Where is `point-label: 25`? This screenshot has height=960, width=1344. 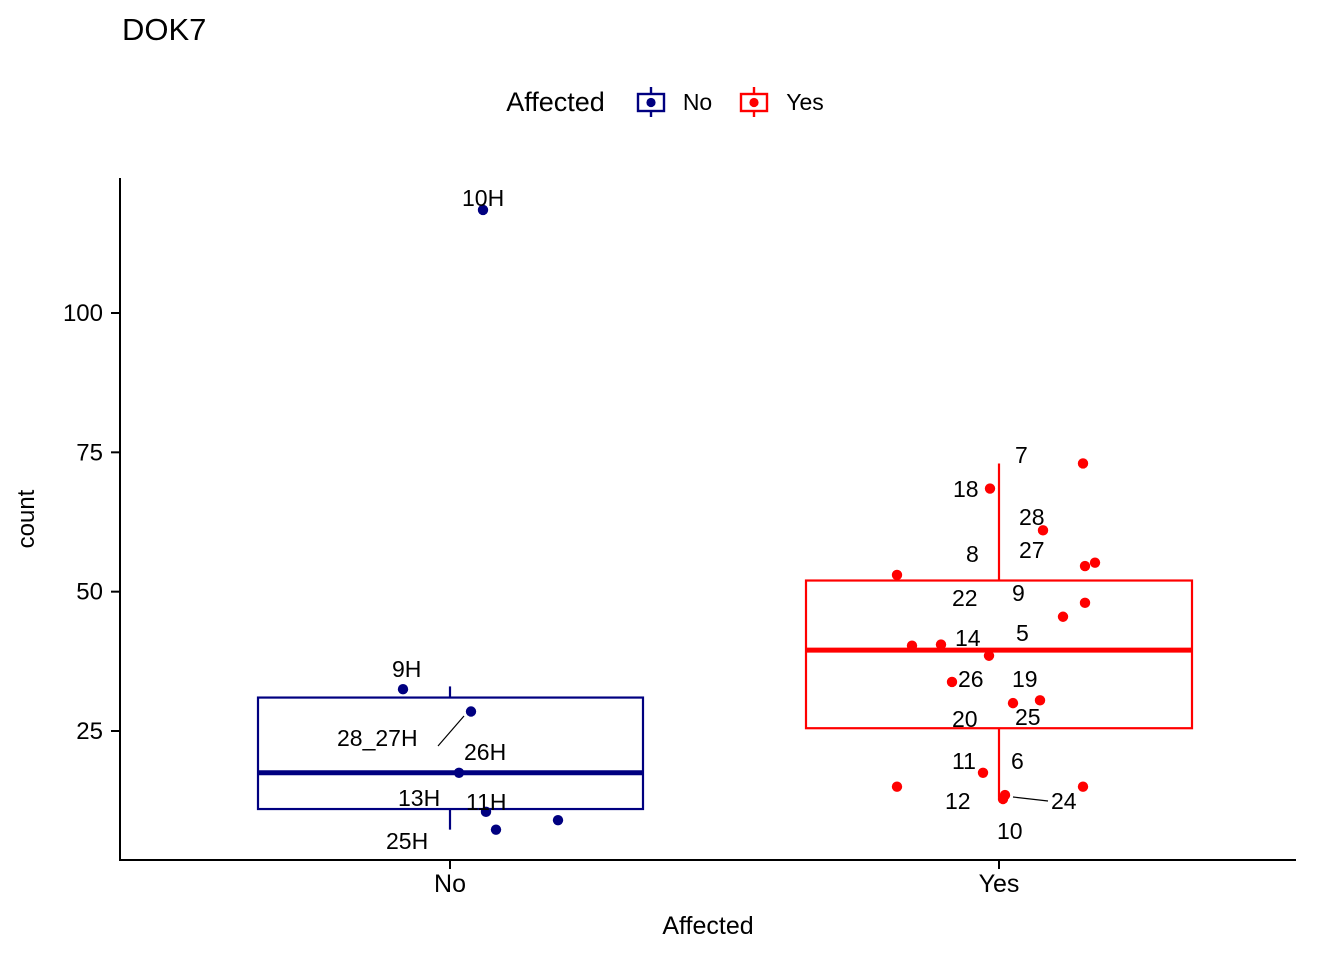
point-label: 25 is located at coordinates (1028, 717).